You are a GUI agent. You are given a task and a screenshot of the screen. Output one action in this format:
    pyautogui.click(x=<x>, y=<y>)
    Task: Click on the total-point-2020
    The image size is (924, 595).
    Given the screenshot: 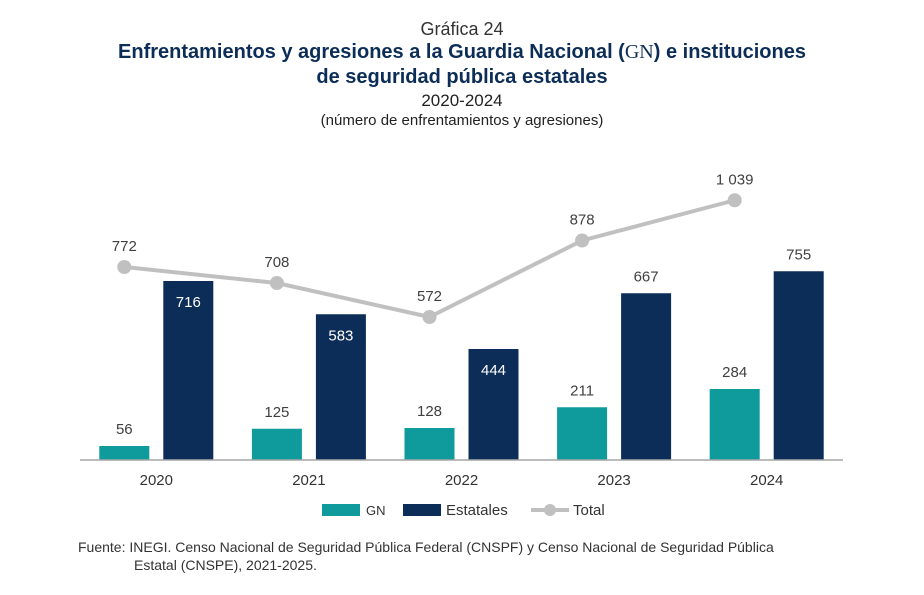 What is the action you would take?
    pyautogui.click(x=124, y=267)
    